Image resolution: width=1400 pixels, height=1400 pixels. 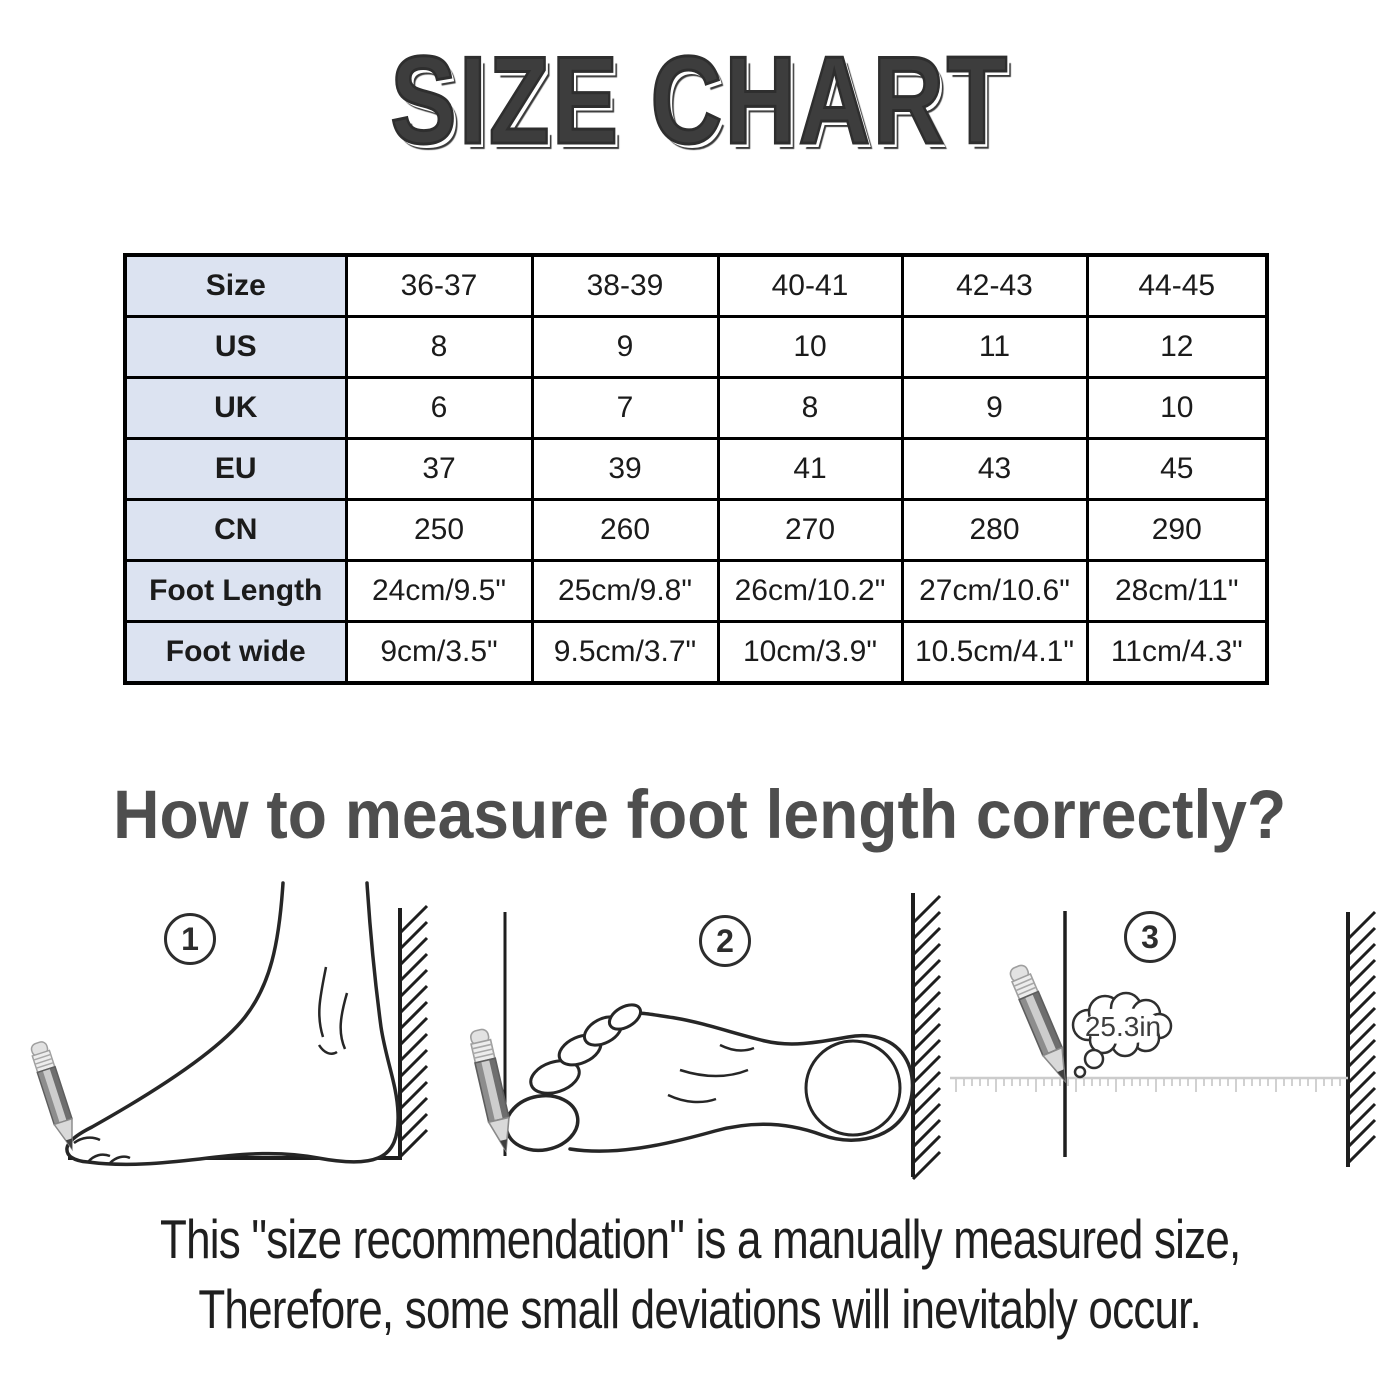 I want to click on table-cell: 6, so click(x=439, y=408).